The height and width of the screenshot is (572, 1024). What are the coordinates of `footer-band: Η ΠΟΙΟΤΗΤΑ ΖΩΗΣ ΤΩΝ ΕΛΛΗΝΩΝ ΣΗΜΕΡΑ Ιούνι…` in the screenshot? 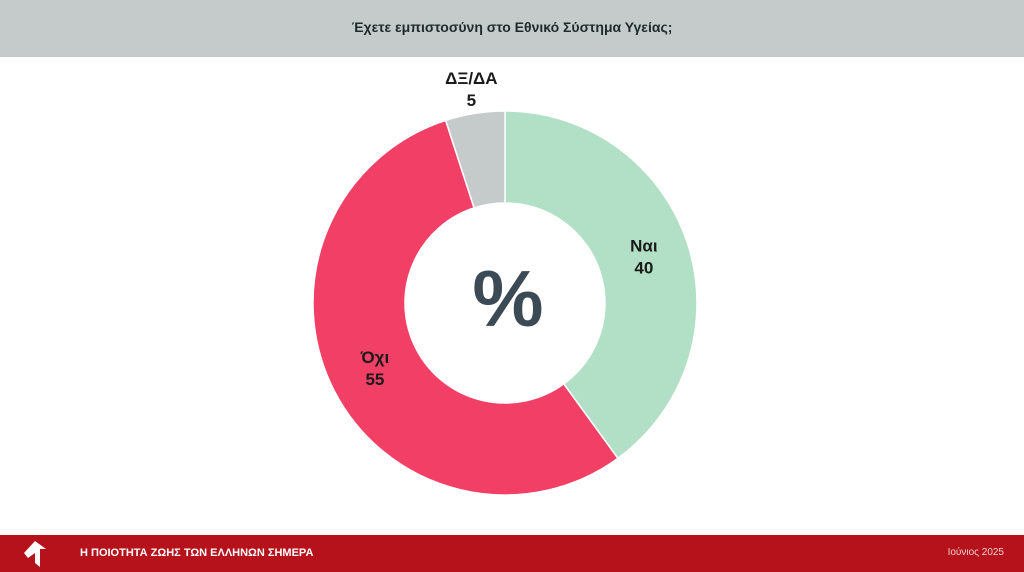 It's located at (512, 553).